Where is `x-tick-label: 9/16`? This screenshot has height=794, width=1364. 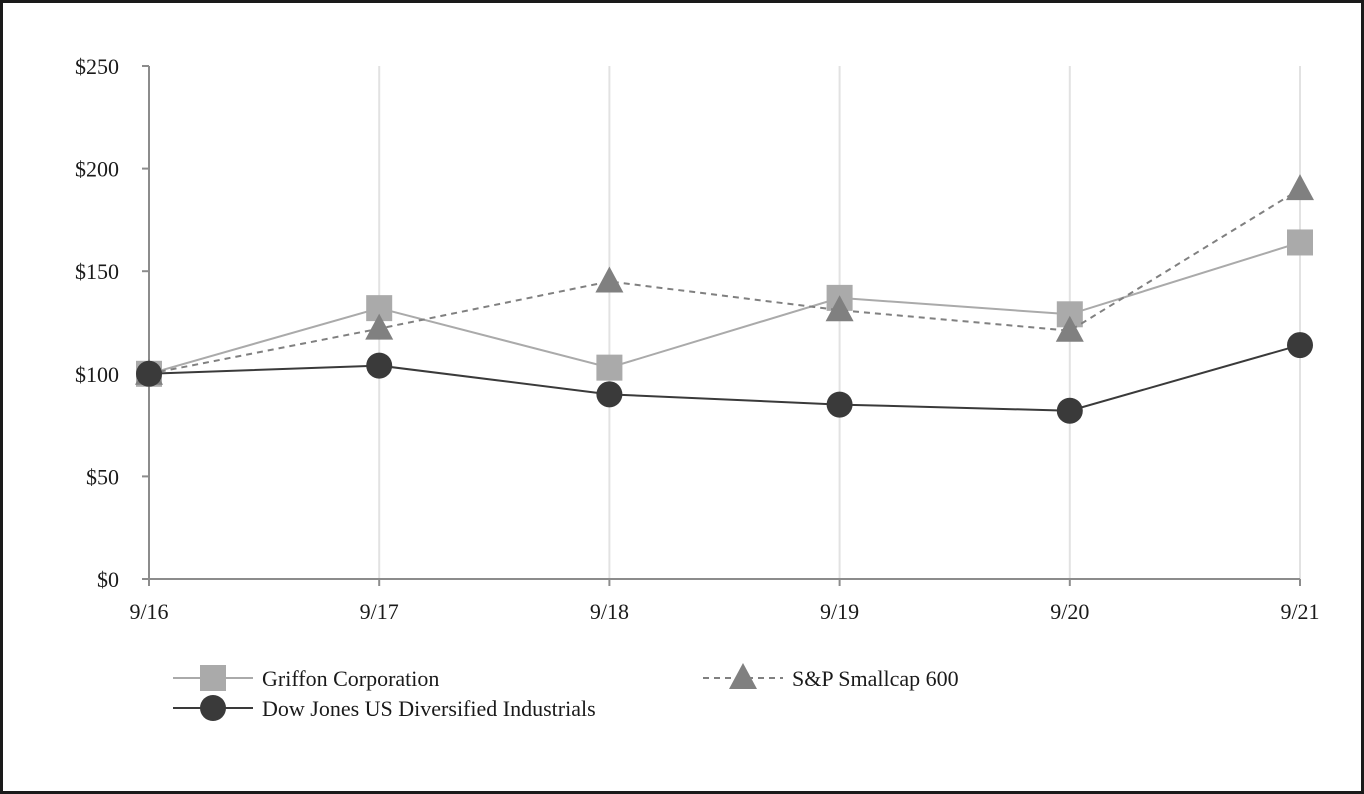
x-tick-label: 9/16 is located at coordinates (148, 611).